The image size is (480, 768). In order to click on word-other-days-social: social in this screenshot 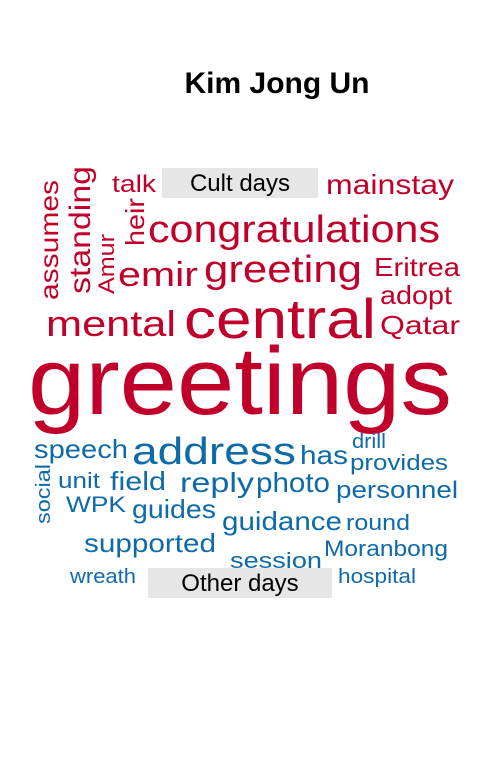, I will do `click(44, 494)`.